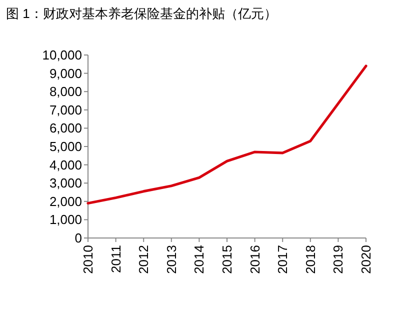  What do you see at coordinates (282, 259) in the screenshot?
I see `x-tick-label: 2017` at bounding box center [282, 259].